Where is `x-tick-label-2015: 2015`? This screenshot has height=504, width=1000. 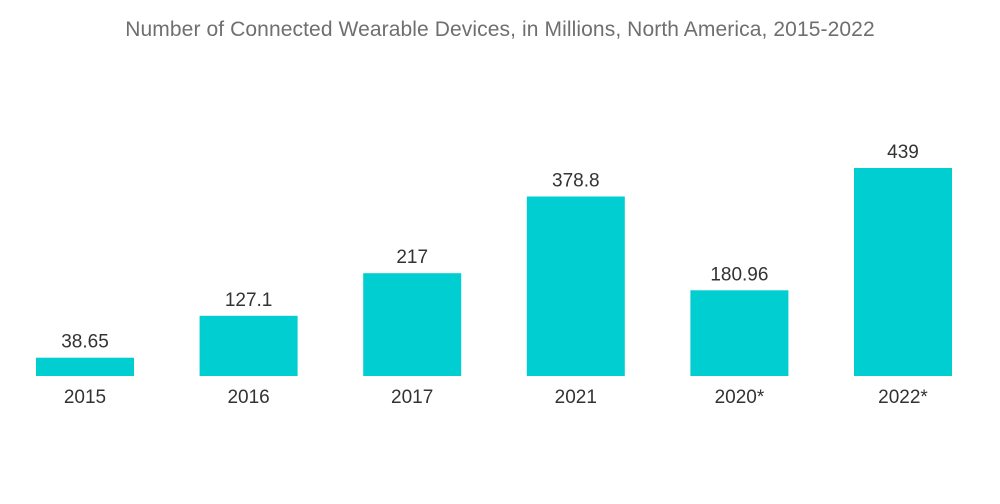
x-tick-label-2015: 2015 is located at coordinates (85, 397).